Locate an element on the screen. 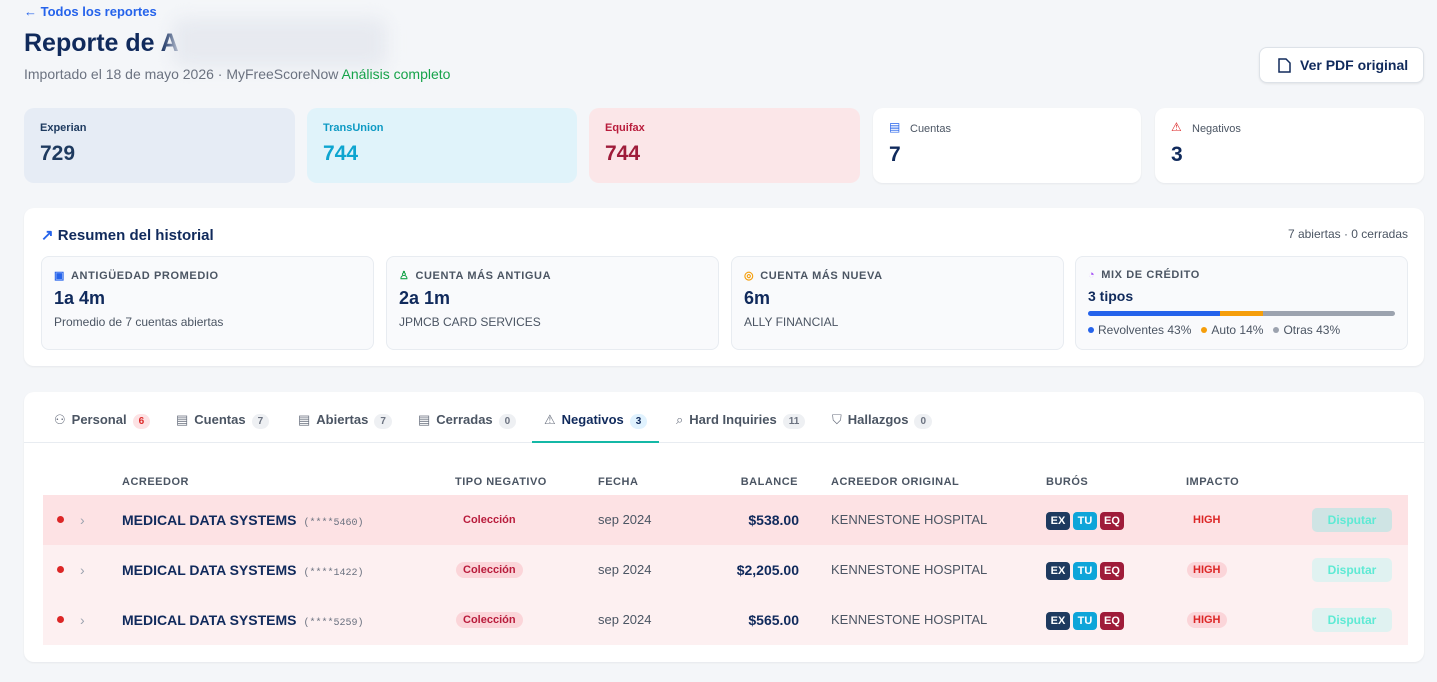  summary-icon: ◎ is located at coordinates (749, 276).